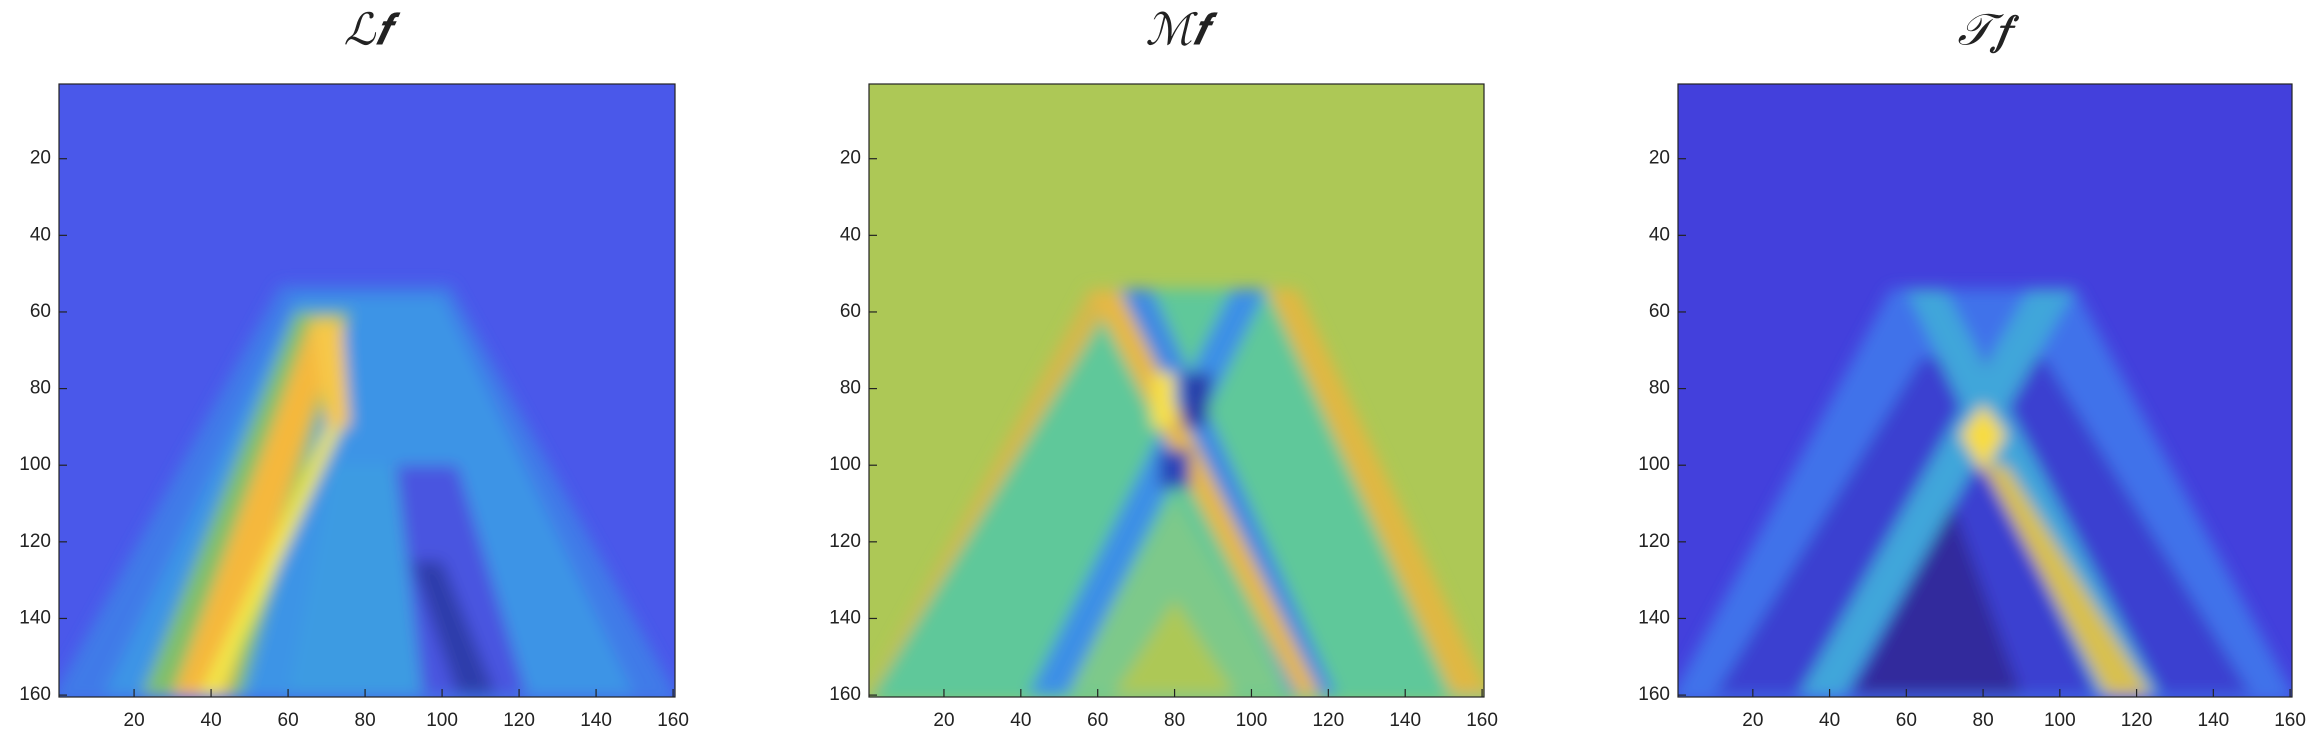 This screenshot has height=754, width=2322. I want to click on chart-title: ℒ𝒇, so click(373, 30).